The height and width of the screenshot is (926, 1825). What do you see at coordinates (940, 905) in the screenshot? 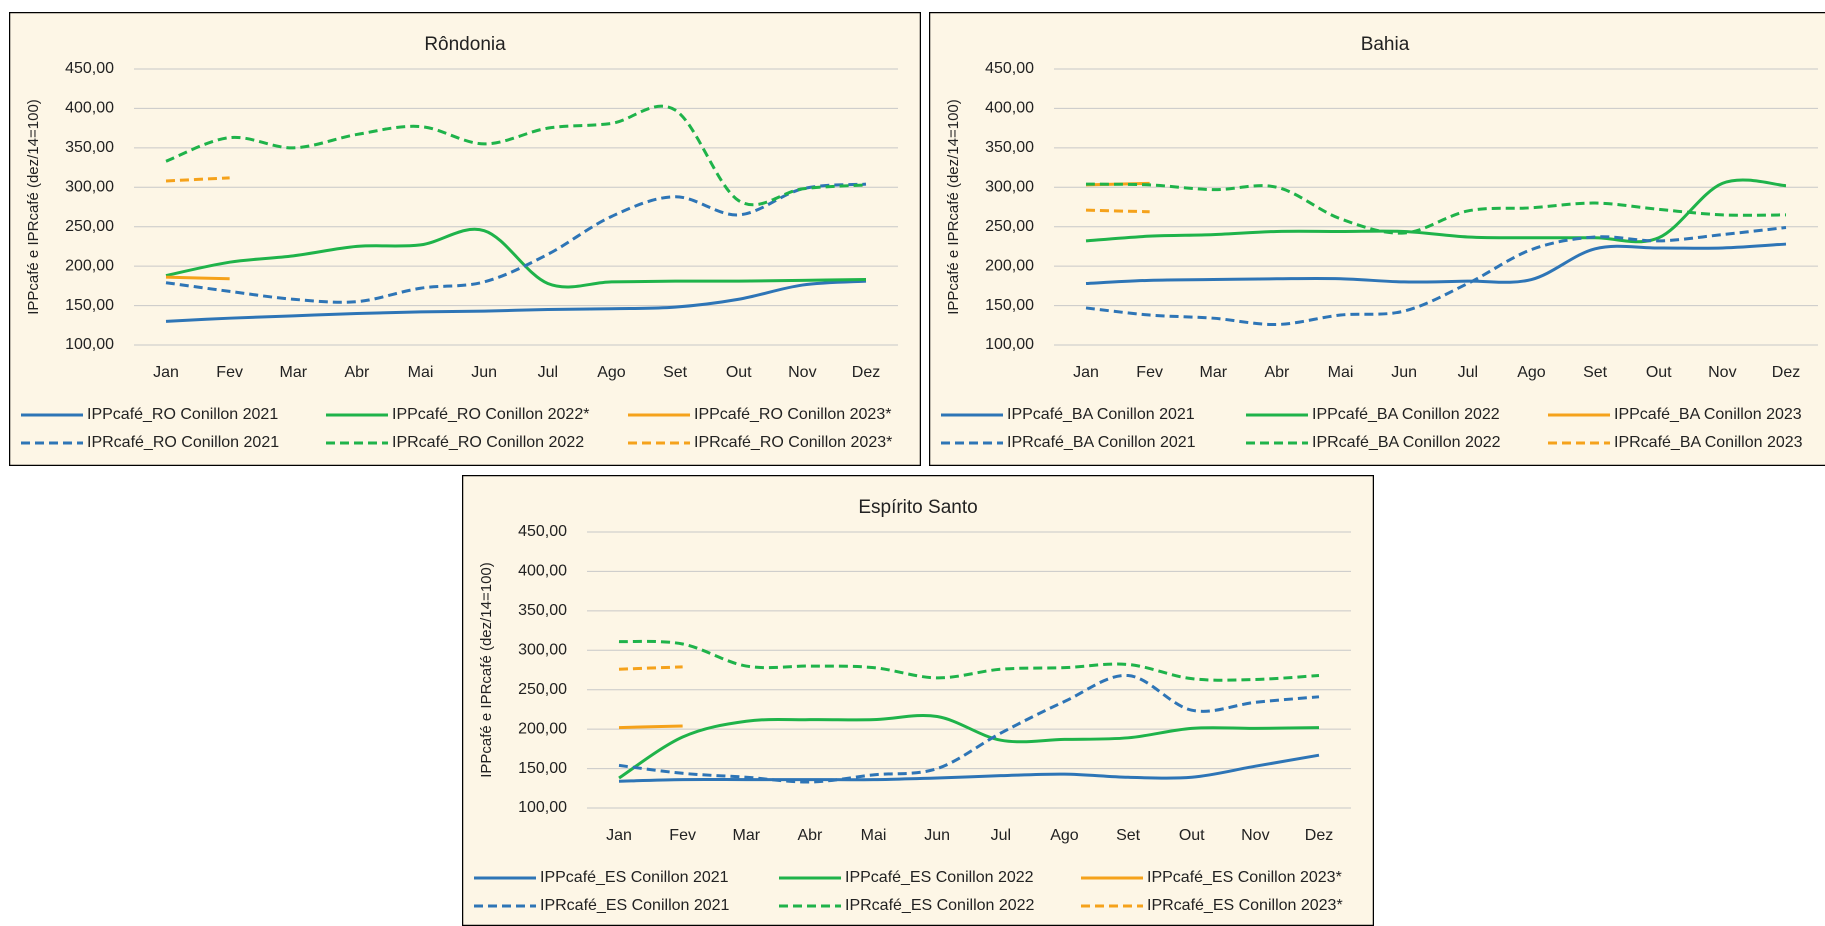
I see `legend-label: IPRcafé_ES Conillon 2022` at bounding box center [940, 905].